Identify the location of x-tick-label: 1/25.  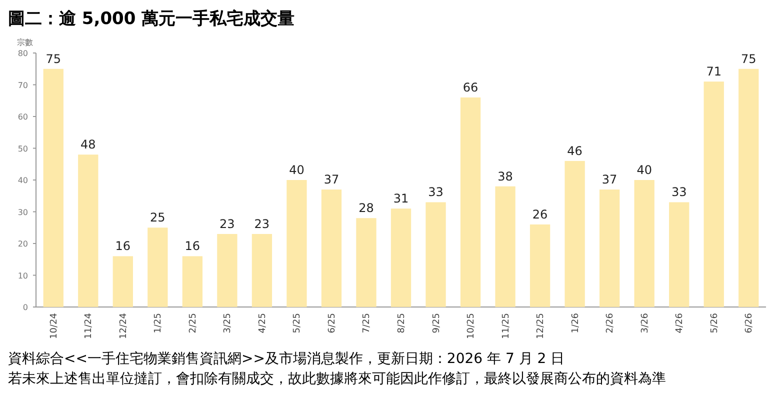
(159, 323).